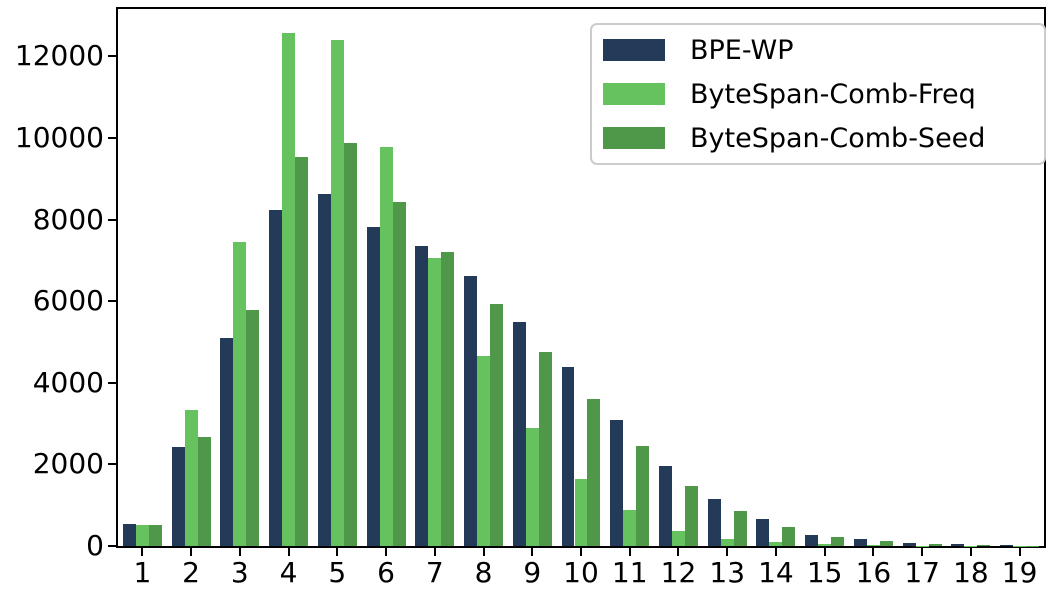 This screenshot has width=1056, height=597. I want to click on x-tick-label-14: 14, so click(776, 572).